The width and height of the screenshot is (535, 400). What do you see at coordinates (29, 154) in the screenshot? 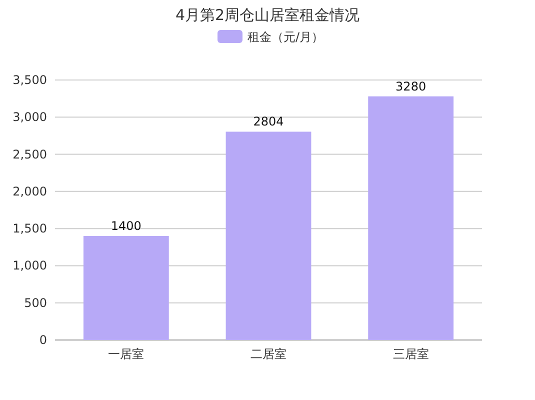
I see `y-tick-label: 2,500` at bounding box center [29, 154].